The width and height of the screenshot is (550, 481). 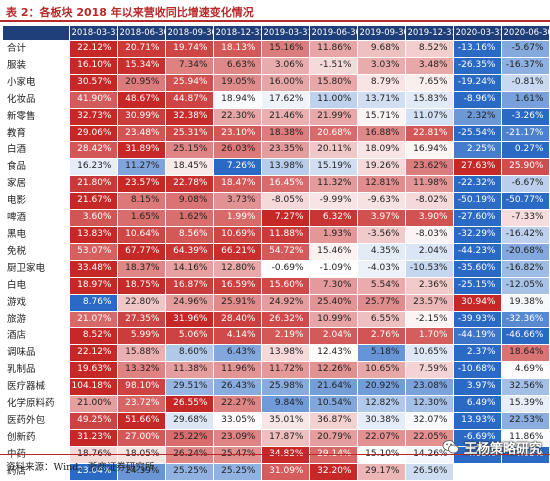 What do you see at coordinates (429, 421) in the screenshot?
I see `table-cell: 32.07%` at bounding box center [429, 421].